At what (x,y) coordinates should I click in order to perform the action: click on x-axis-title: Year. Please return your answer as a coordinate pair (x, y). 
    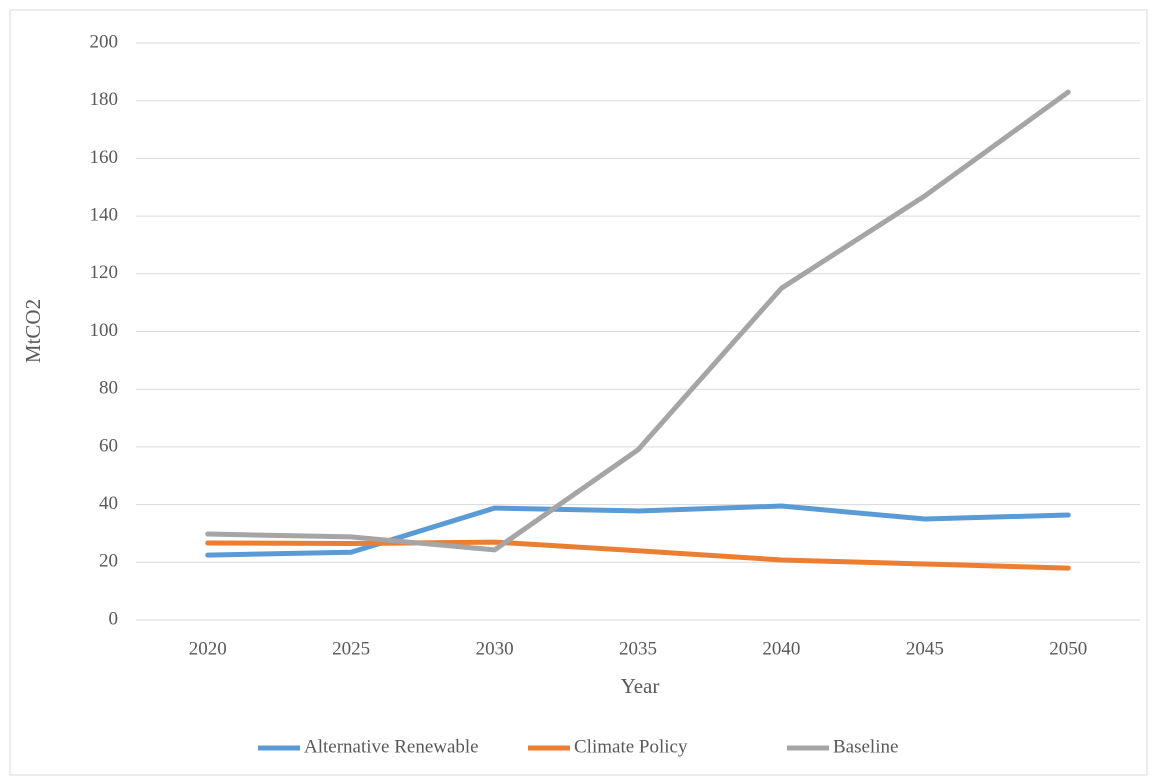
    Looking at the image, I should click on (640, 686).